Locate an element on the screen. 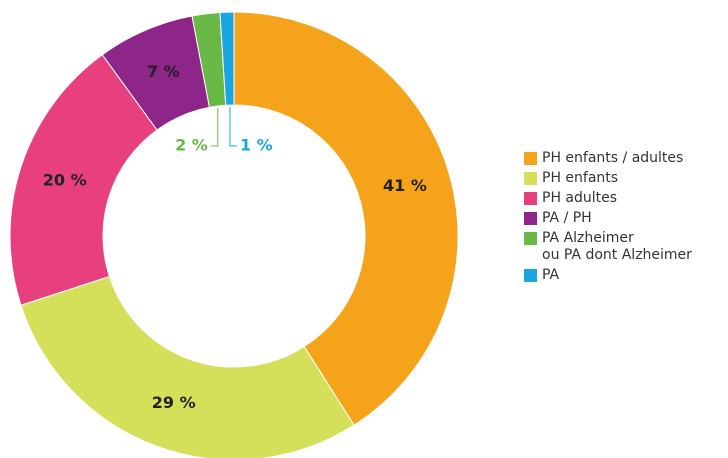 The height and width of the screenshot is (458, 728). data-label: 41 % is located at coordinates (405, 185).